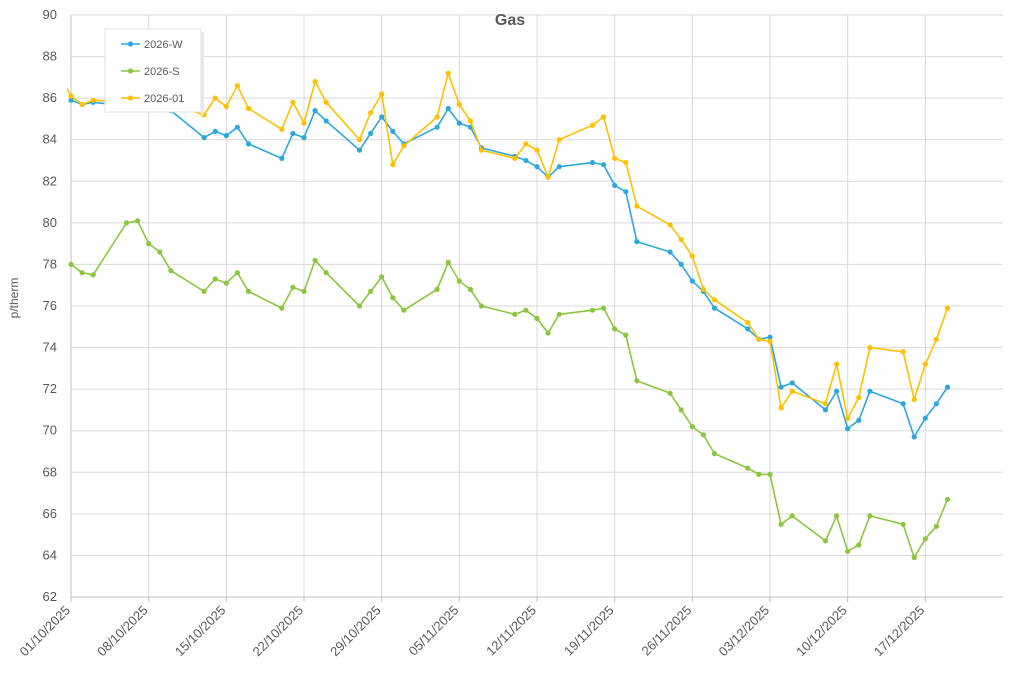  Describe the element at coordinates (50, 139) in the screenshot. I see `y-tick-label: 84` at that location.